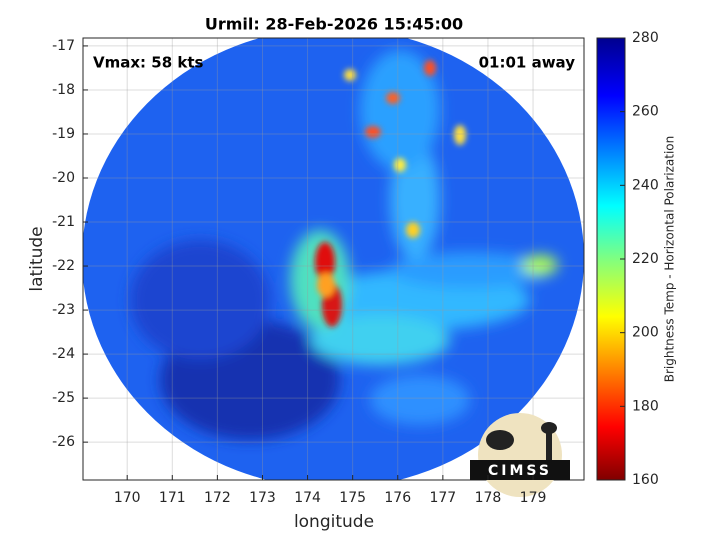  I want to click on colorbar-tick-label: 200, so click(645, 333).